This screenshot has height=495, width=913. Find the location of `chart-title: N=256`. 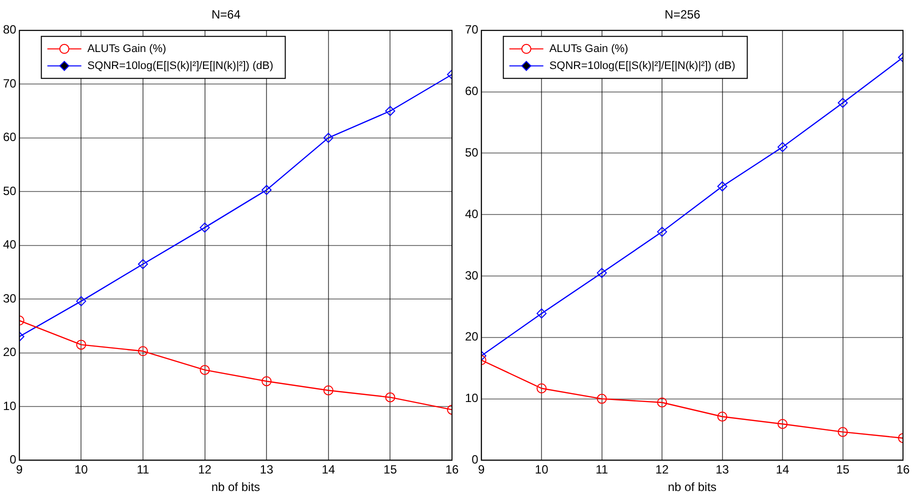

chart-title: N=256 is located at coordinates (682, 15).